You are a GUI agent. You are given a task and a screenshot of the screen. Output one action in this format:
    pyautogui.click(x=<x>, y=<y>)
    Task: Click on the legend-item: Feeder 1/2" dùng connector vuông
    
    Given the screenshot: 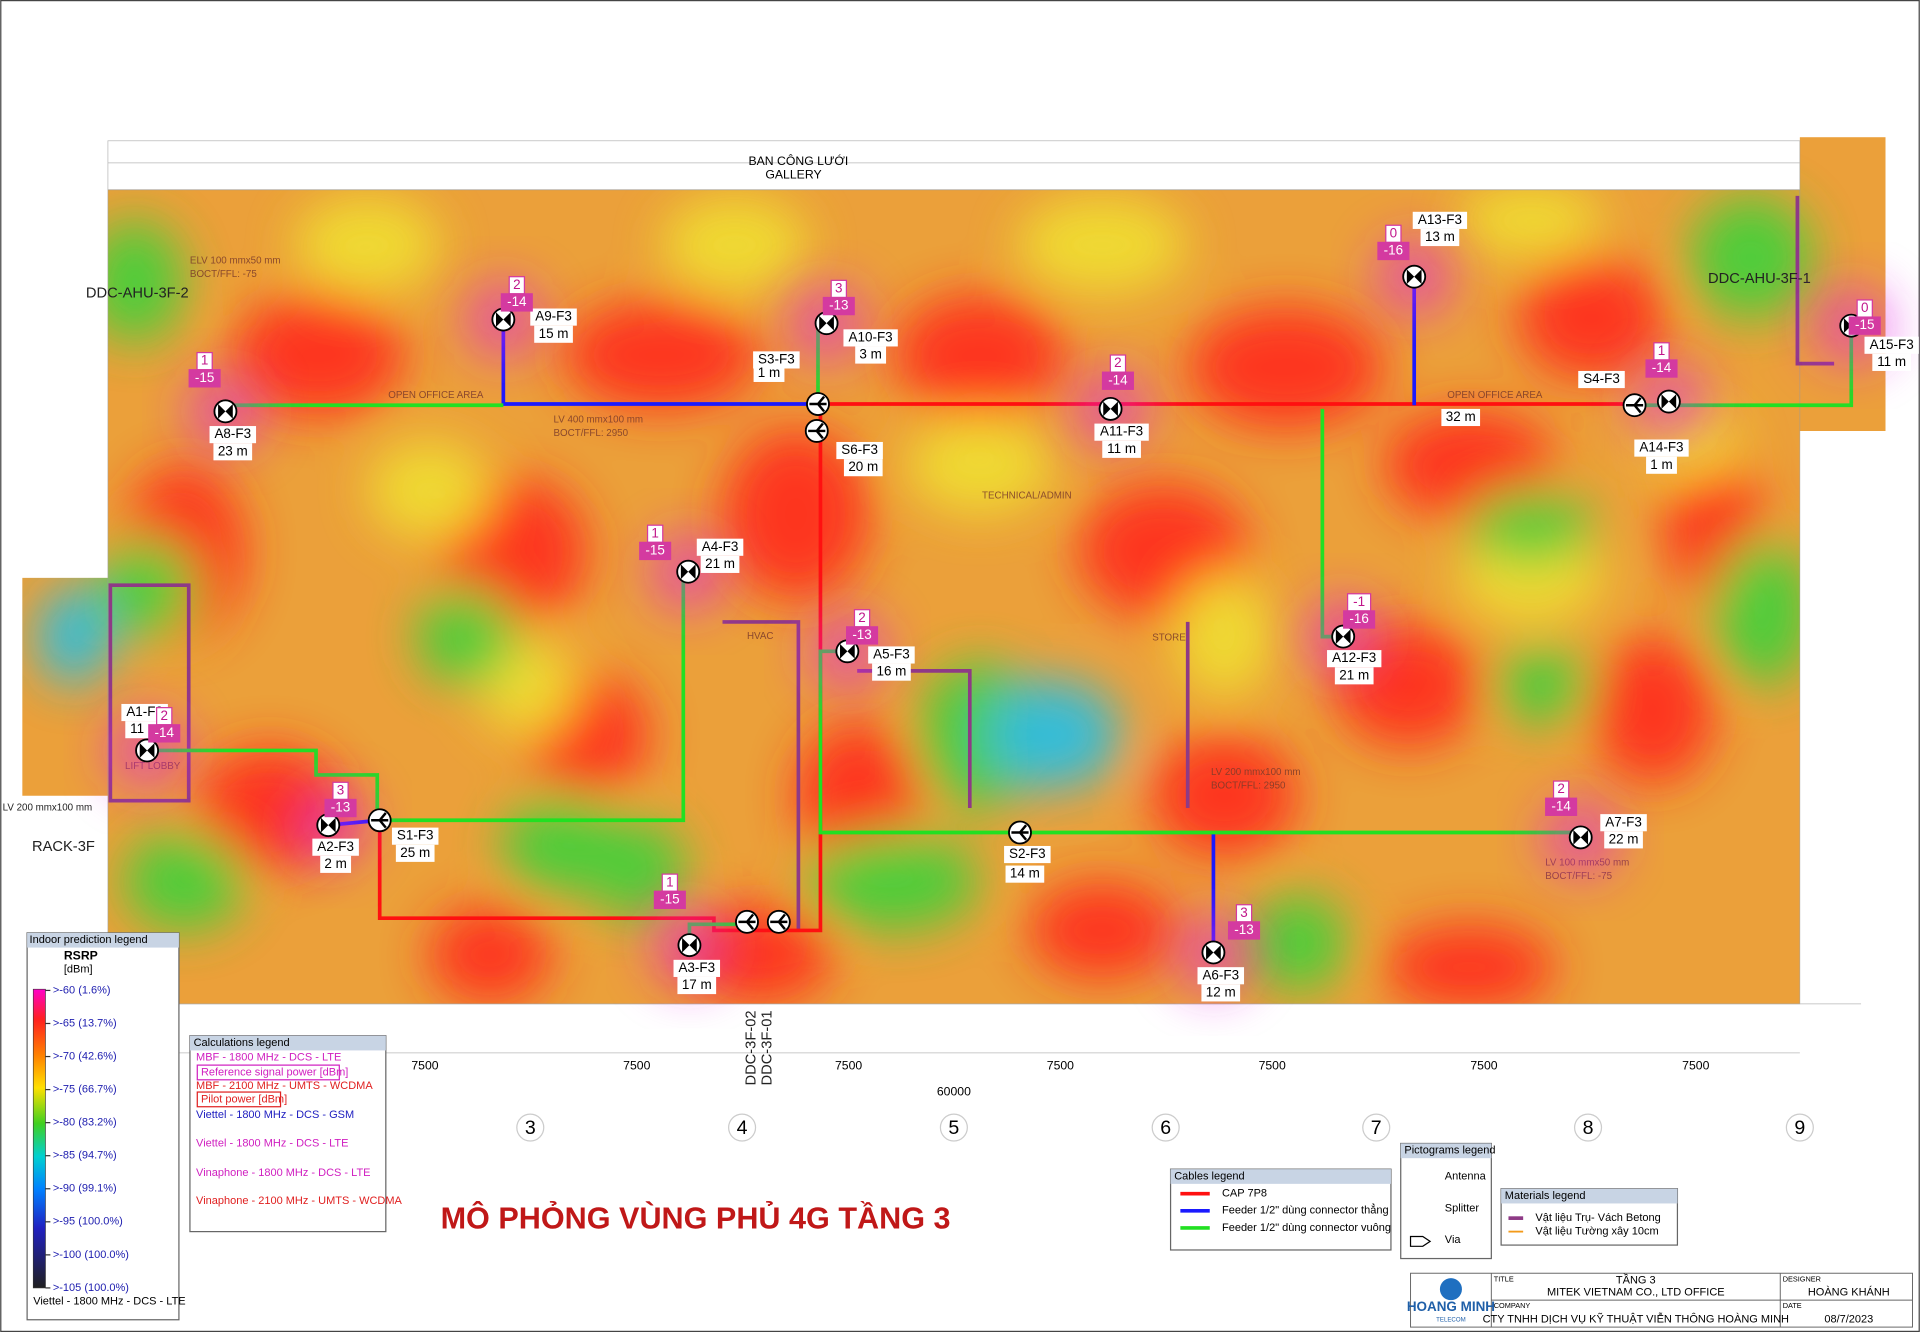 What is the action you would take?
    pyautogui.click(x=1306, y=1228)
    